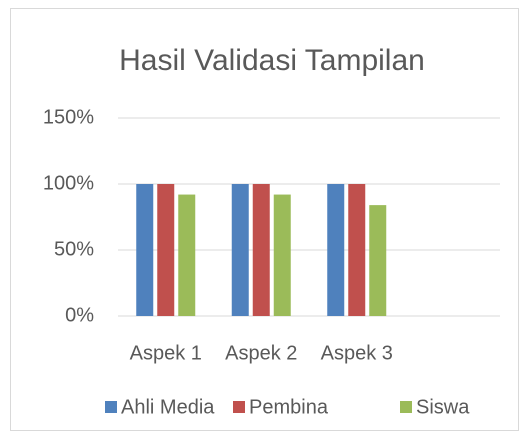  What do you see at coordinates (443, 407) in the screenshot?
I see `legend-label: Siswa` at bounding box center [443, 407].